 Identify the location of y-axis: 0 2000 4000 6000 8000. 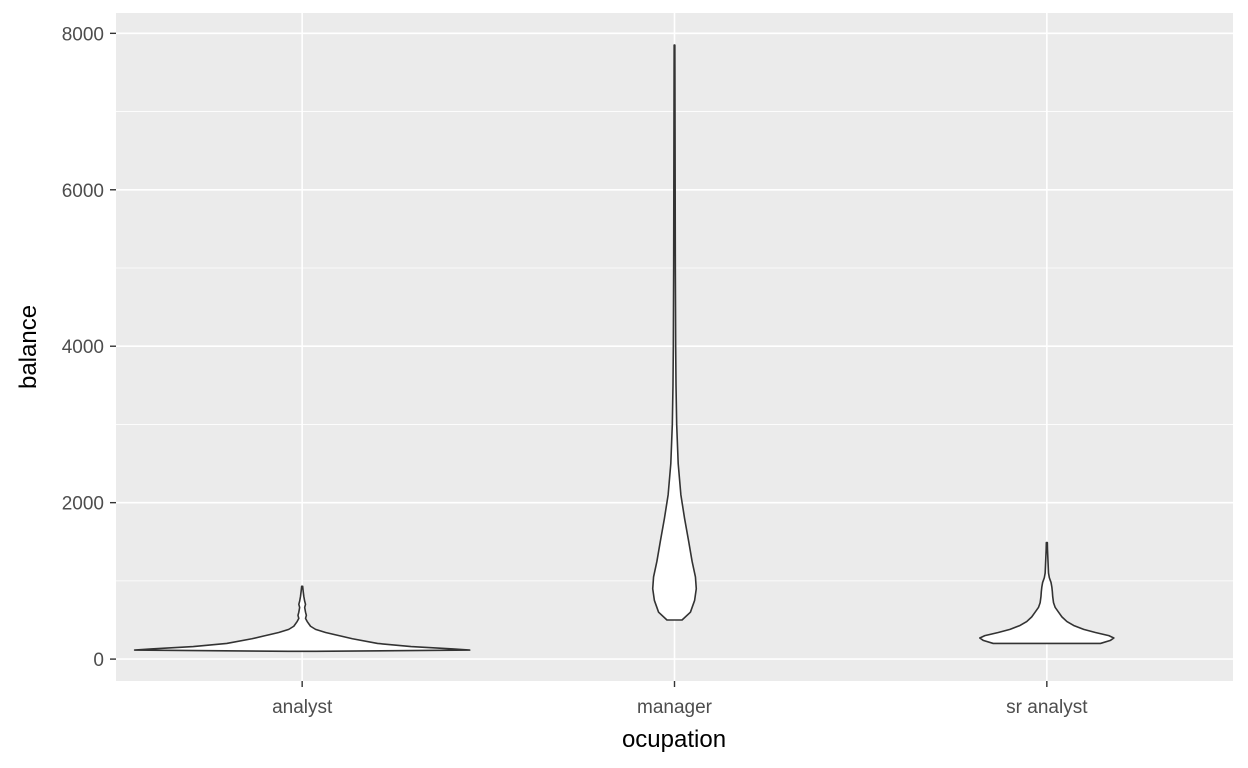
(89, 347).